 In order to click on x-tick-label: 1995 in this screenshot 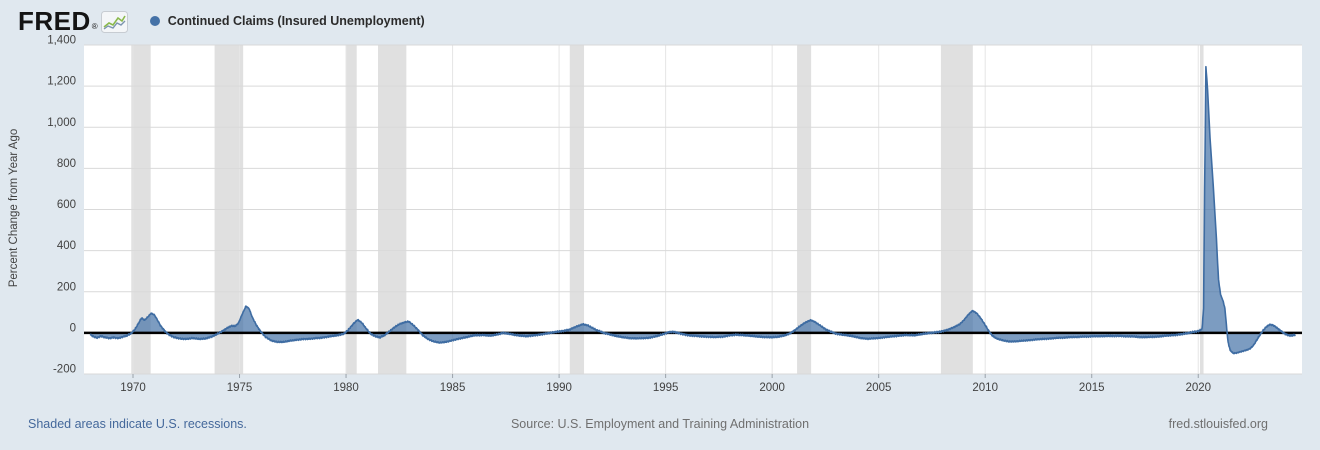, I will do `click(666, 388)`.